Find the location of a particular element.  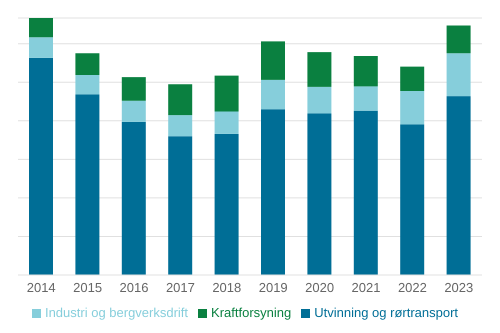

legend-label: Industri og bergverksdrift is located at coordinates (116, 312).